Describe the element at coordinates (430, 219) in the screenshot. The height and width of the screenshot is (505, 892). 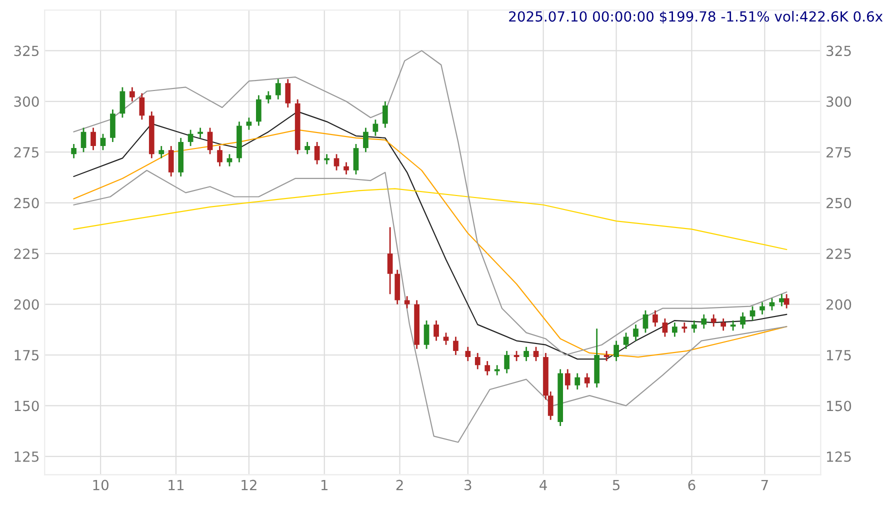
I see `line-series` at that location.